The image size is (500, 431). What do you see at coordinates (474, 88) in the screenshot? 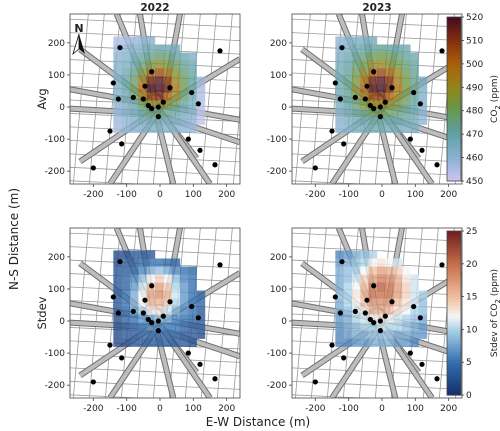
I see `colorbar-tick-label: 490` at bounding box center [474, 88].